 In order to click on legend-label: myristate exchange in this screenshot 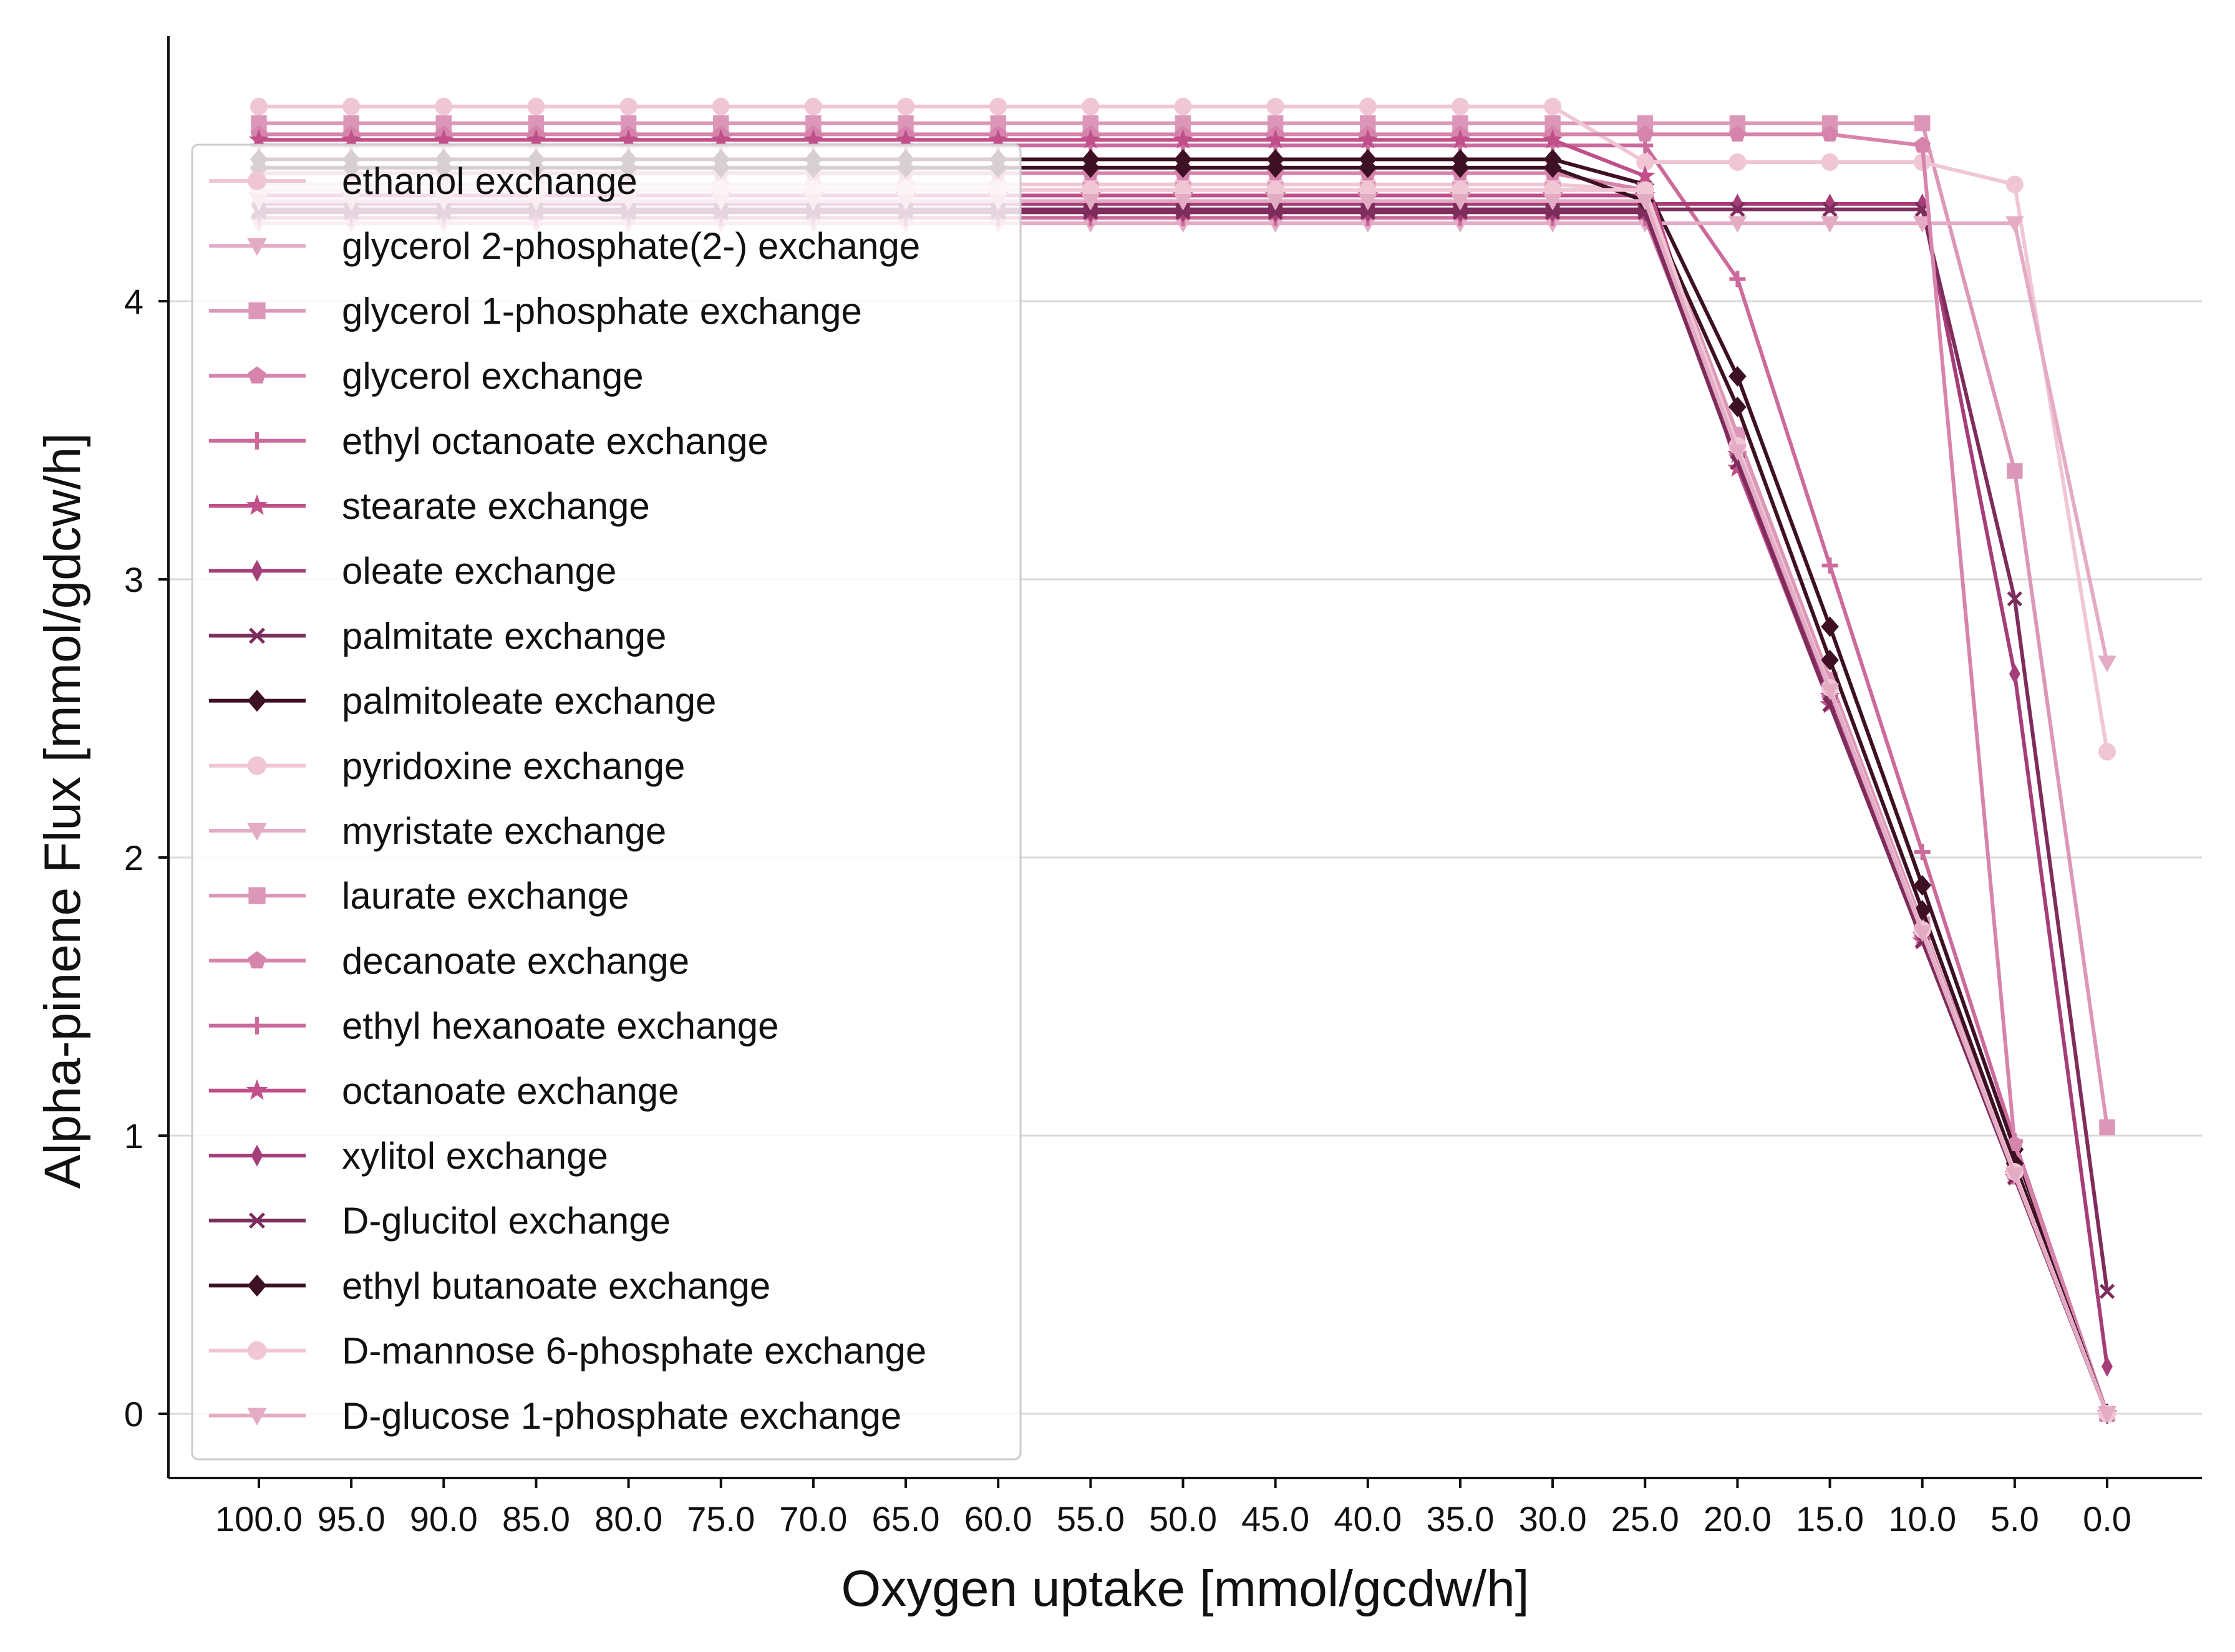, I will do `click(504, 831)`.